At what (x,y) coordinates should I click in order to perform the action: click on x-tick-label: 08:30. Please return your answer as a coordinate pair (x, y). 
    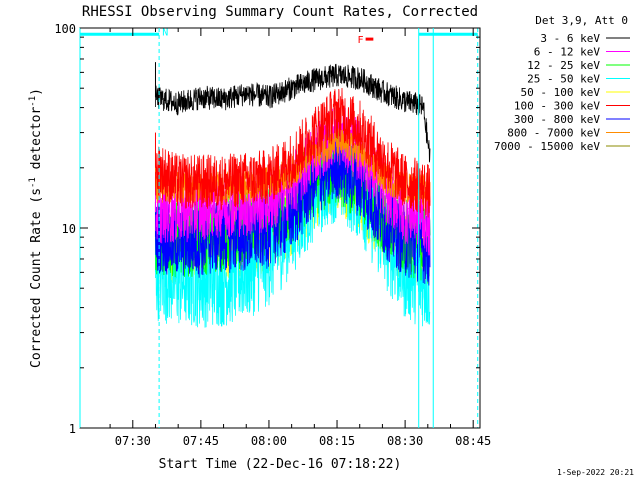
    Looking at the image, I should click on (405, 441).